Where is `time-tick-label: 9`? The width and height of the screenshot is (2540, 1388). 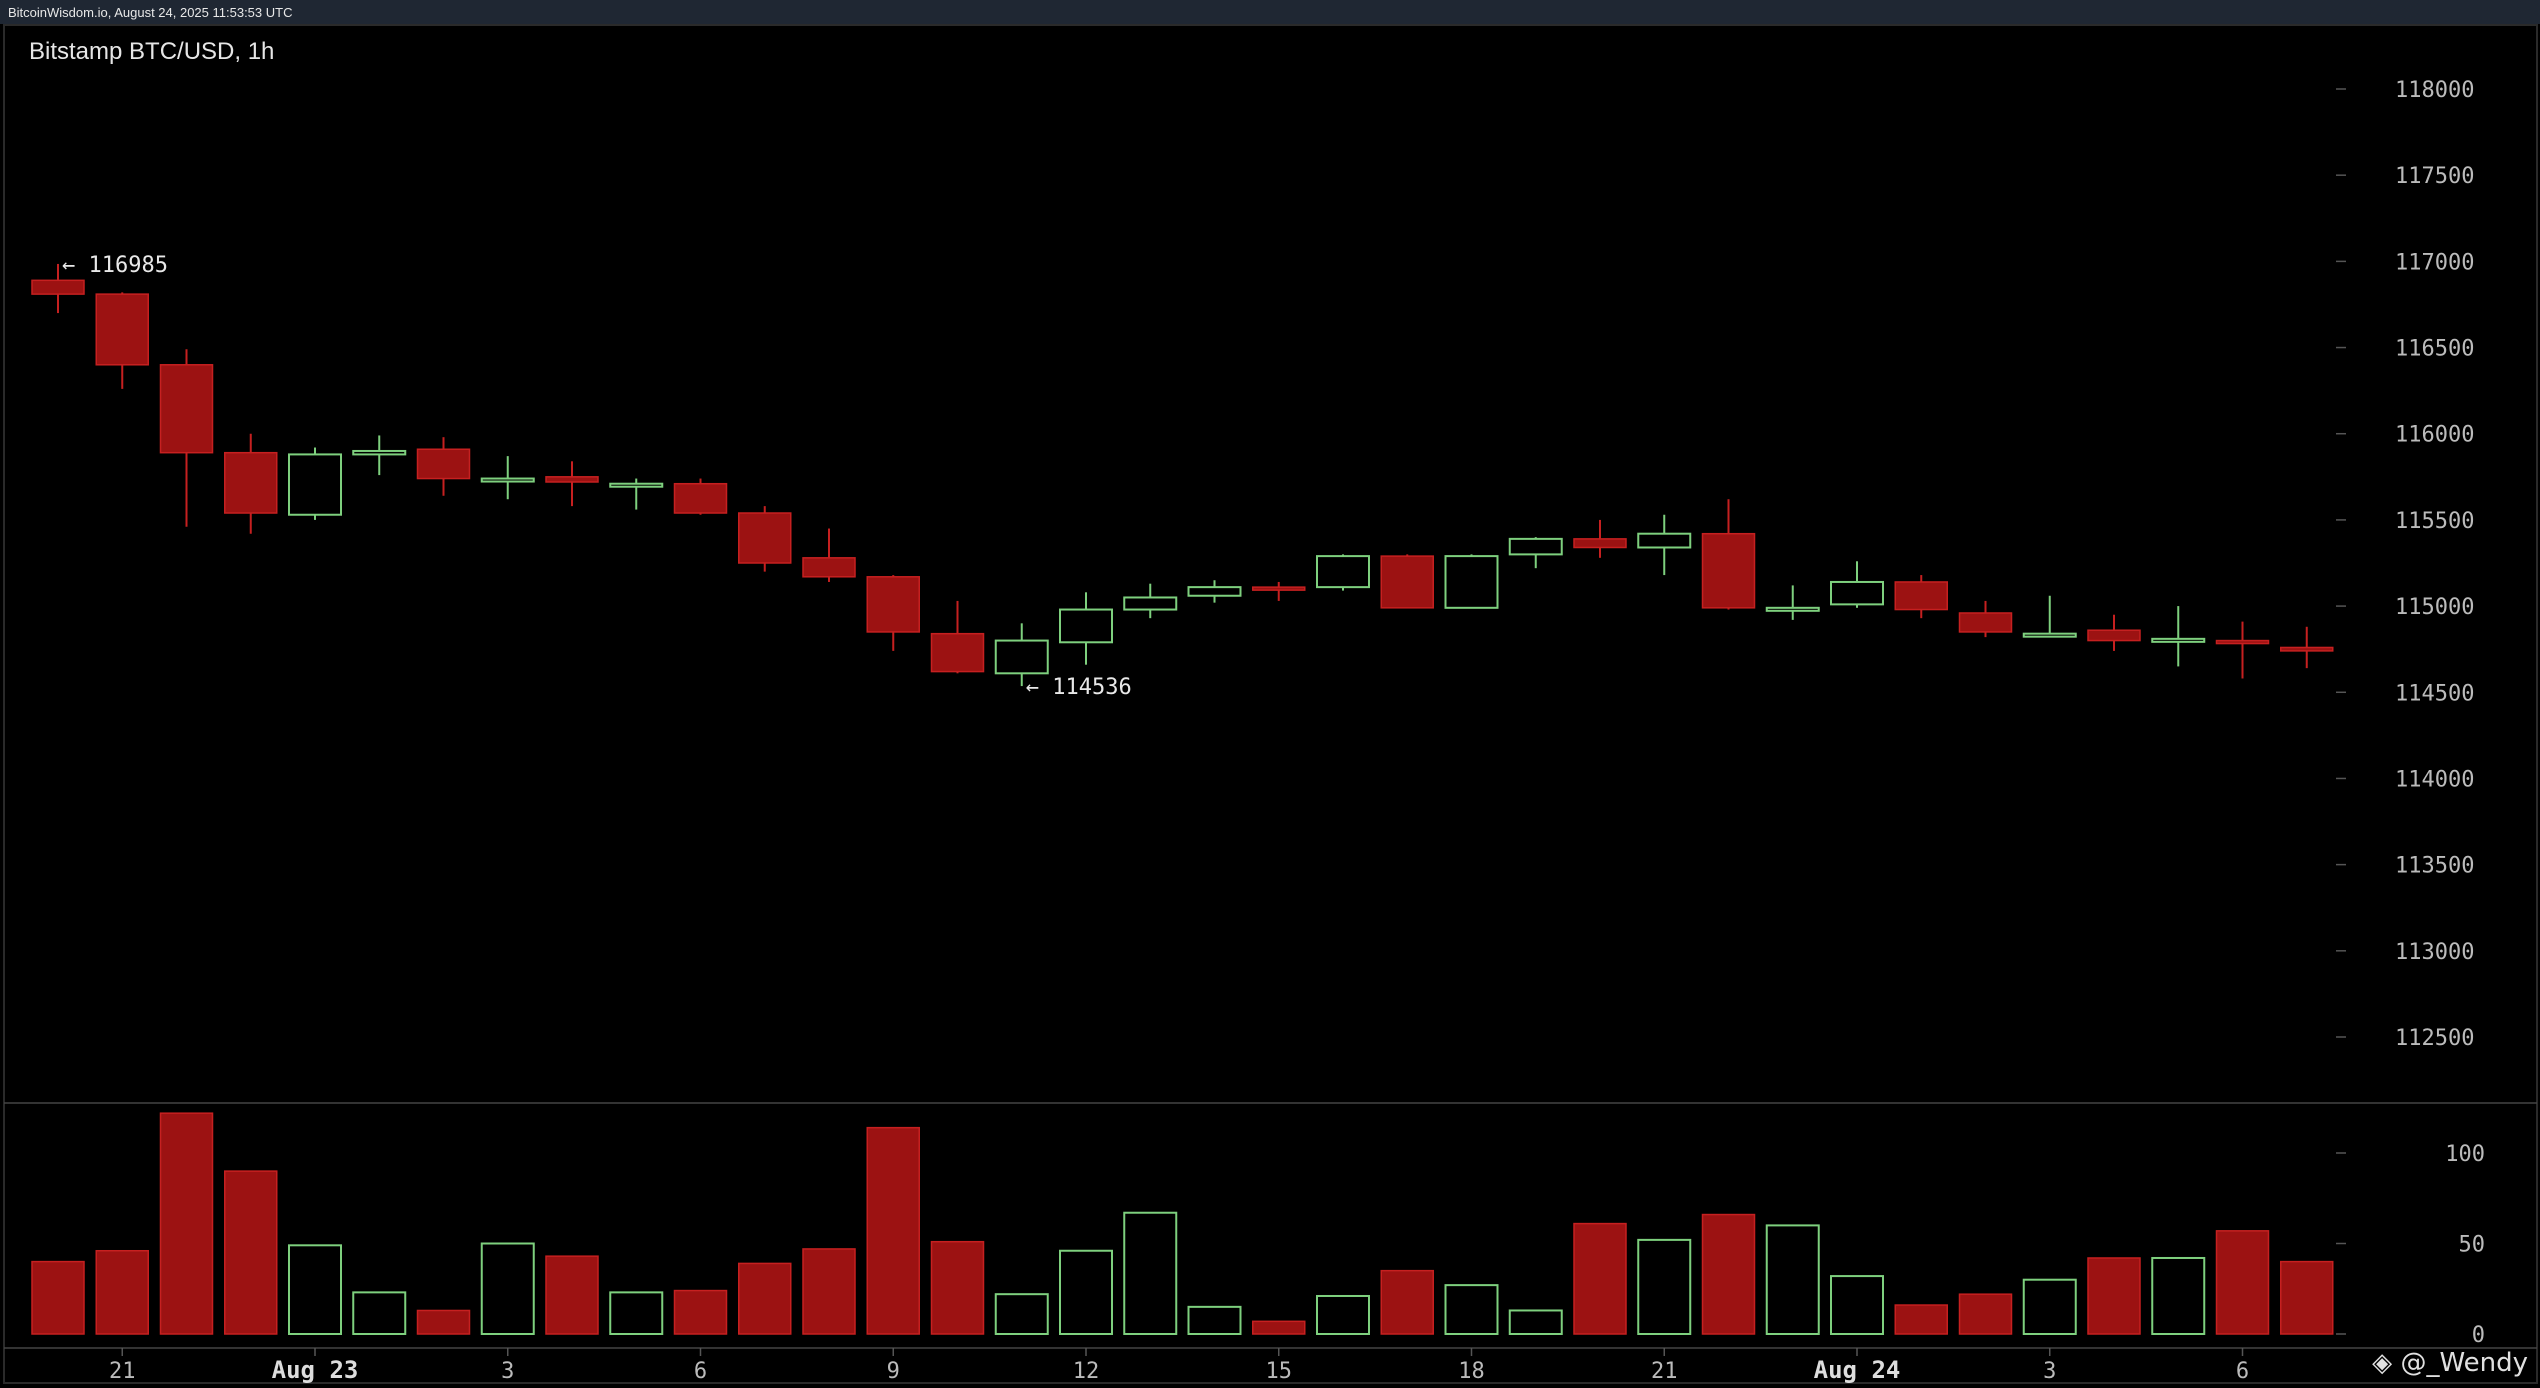 time-tick-label: 9 is located at coordinates (893, 1371).